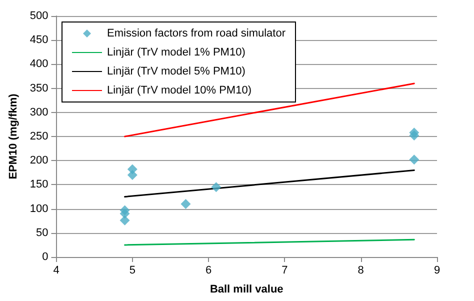 This screenshot has height=301, width=474. Describe the element at coordinates (208, 270) in the screenshot. I see `x-tick-label: 6` at that location.